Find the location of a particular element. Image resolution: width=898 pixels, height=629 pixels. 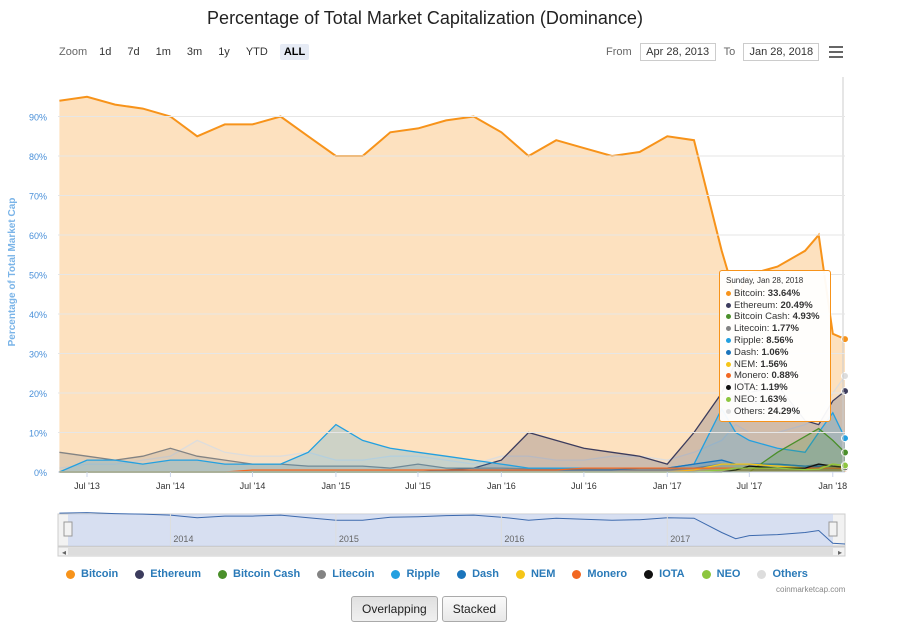

legend-item-neo: NEO is located at coordinates (721, 574).